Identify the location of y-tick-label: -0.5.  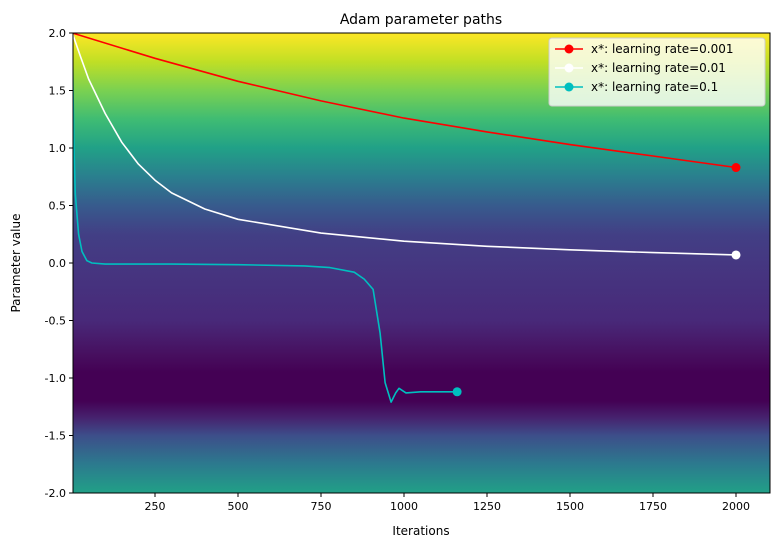
(55, 321).